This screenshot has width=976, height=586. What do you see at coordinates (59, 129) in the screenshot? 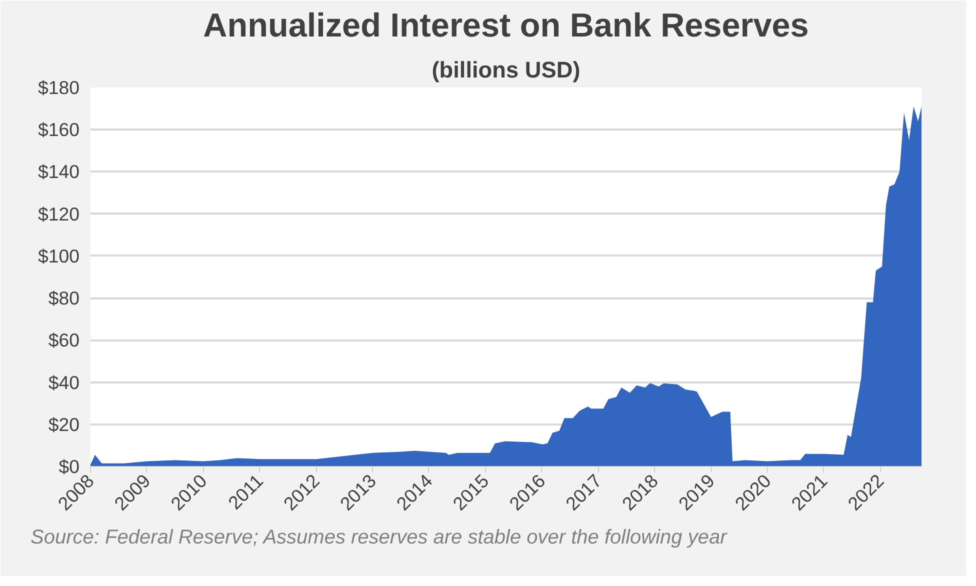
I see `y-tick-label: $160` at bounding box center [59, 129].